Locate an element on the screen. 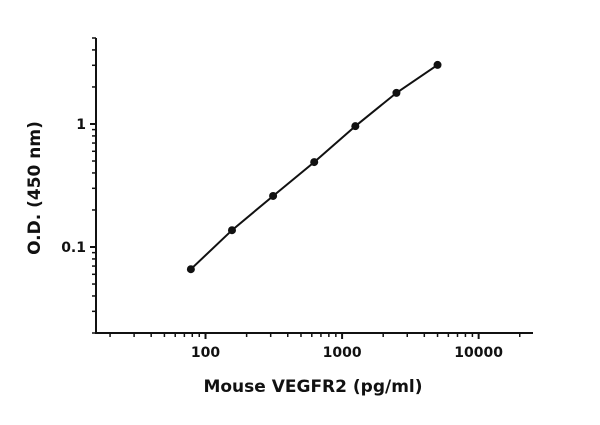 The image size is (600, 425). x-tick-label: 1000 is located at coordinates (342, 353).